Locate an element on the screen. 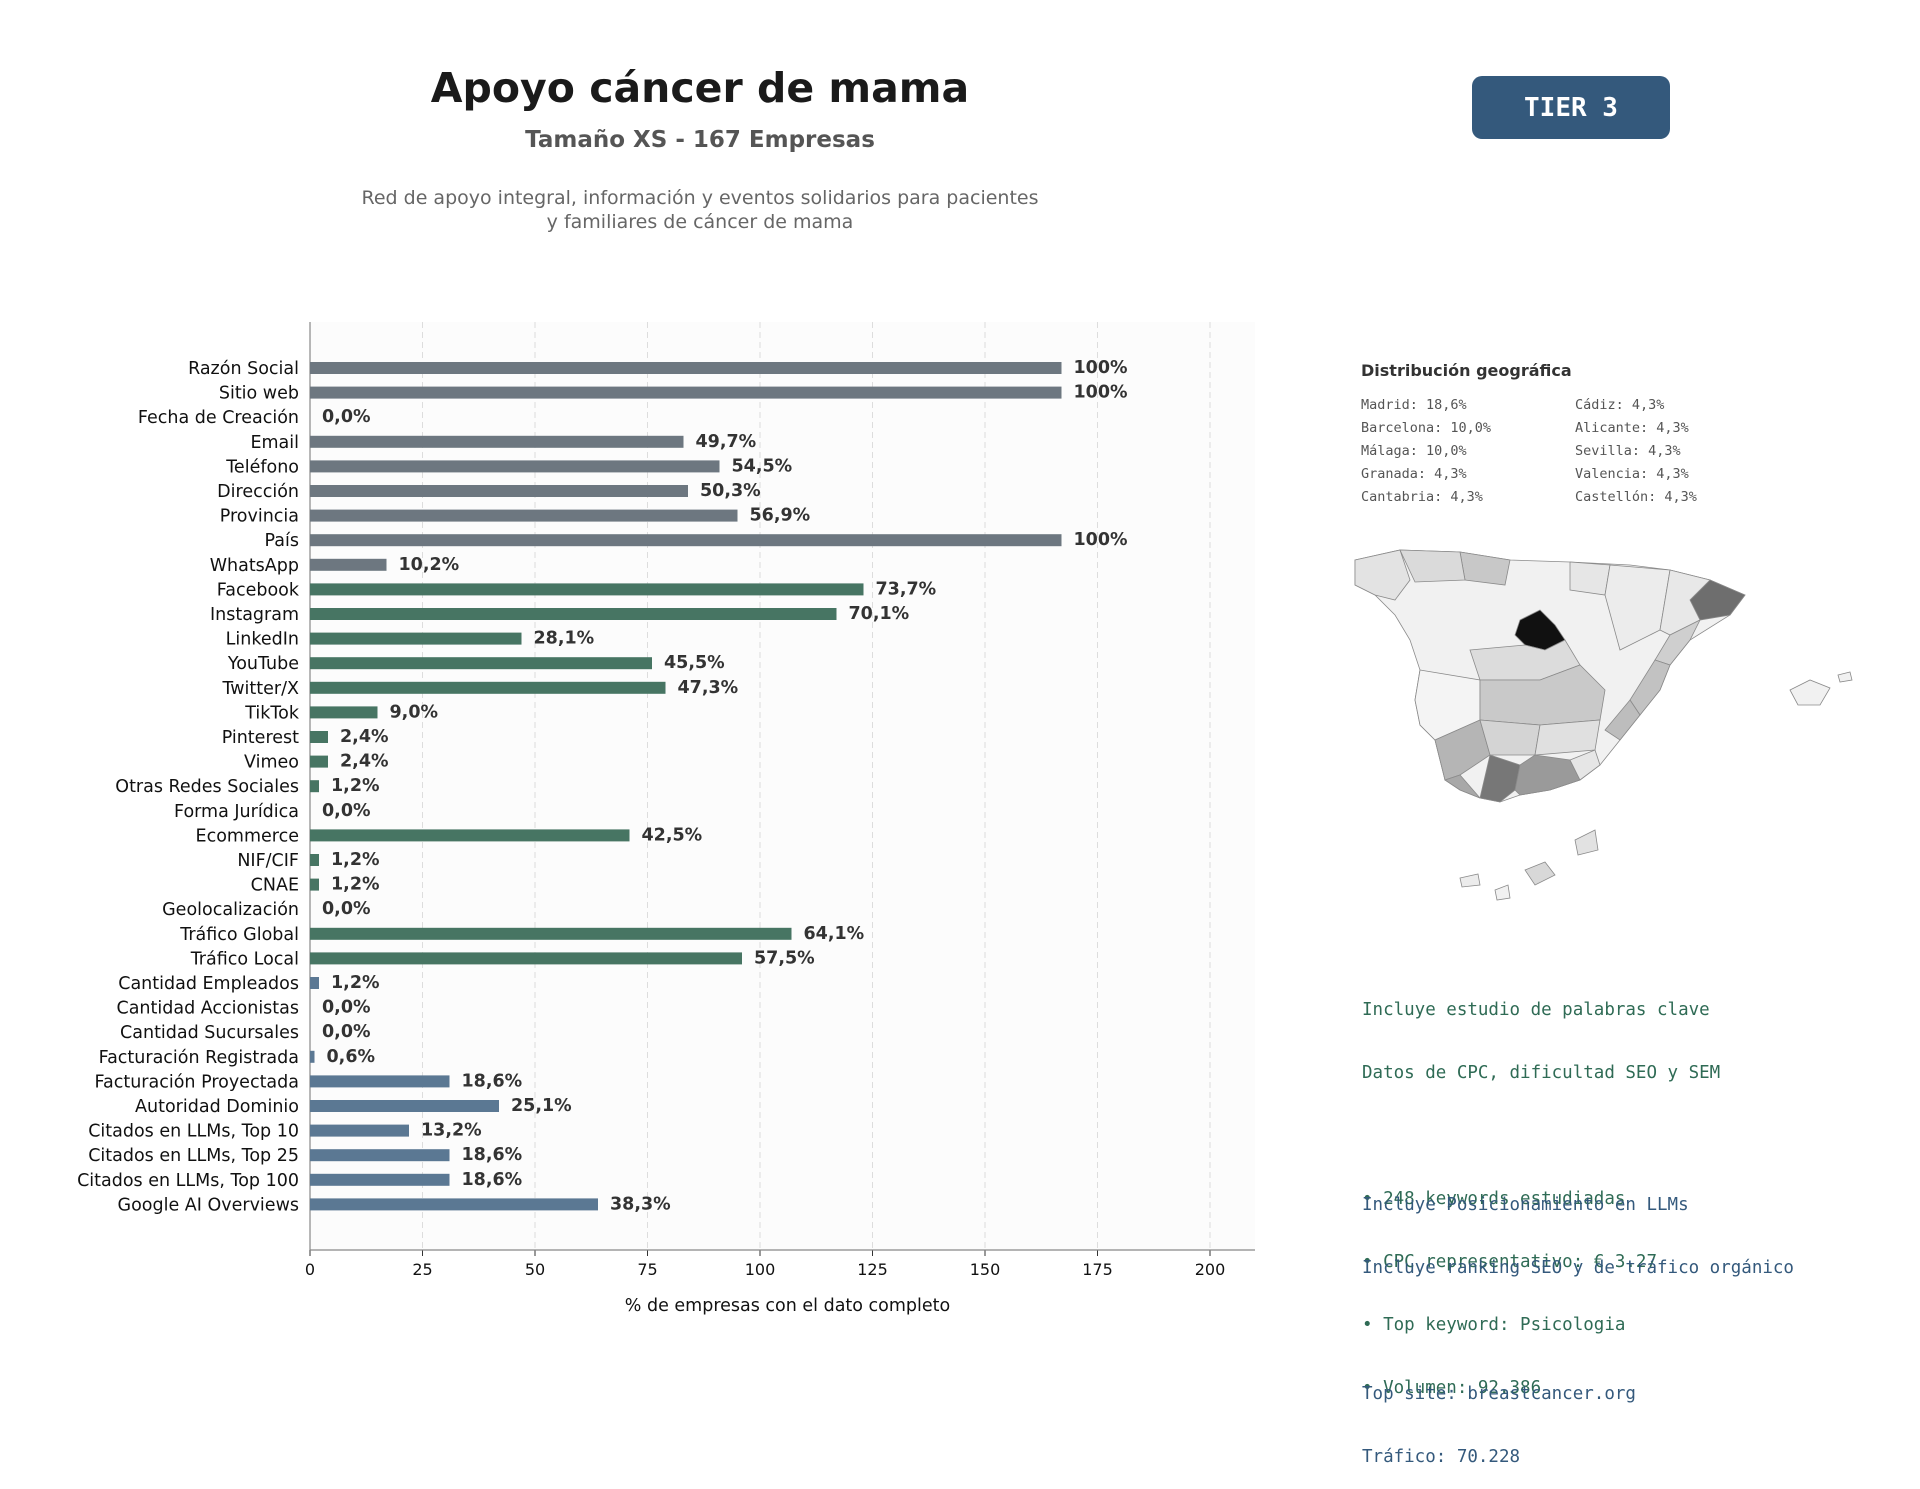 The width and height of the screenshot is (1920, 1489). category-label: Autoridad Dominio is located at coordinates (217, 1107).